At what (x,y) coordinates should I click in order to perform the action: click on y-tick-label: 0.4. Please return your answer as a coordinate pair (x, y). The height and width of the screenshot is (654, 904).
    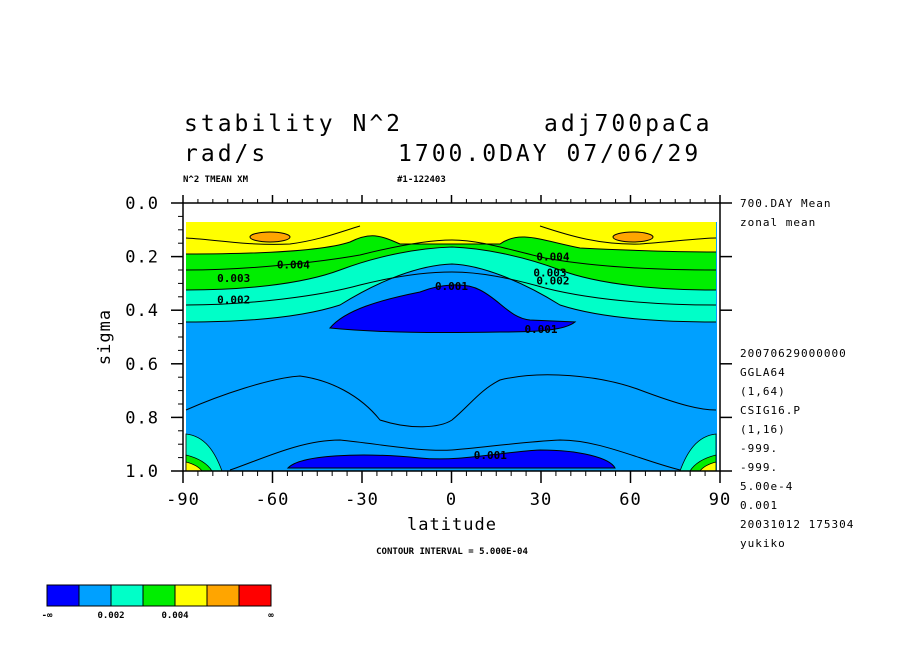
    Looking at the image, I should click on (142, 311).